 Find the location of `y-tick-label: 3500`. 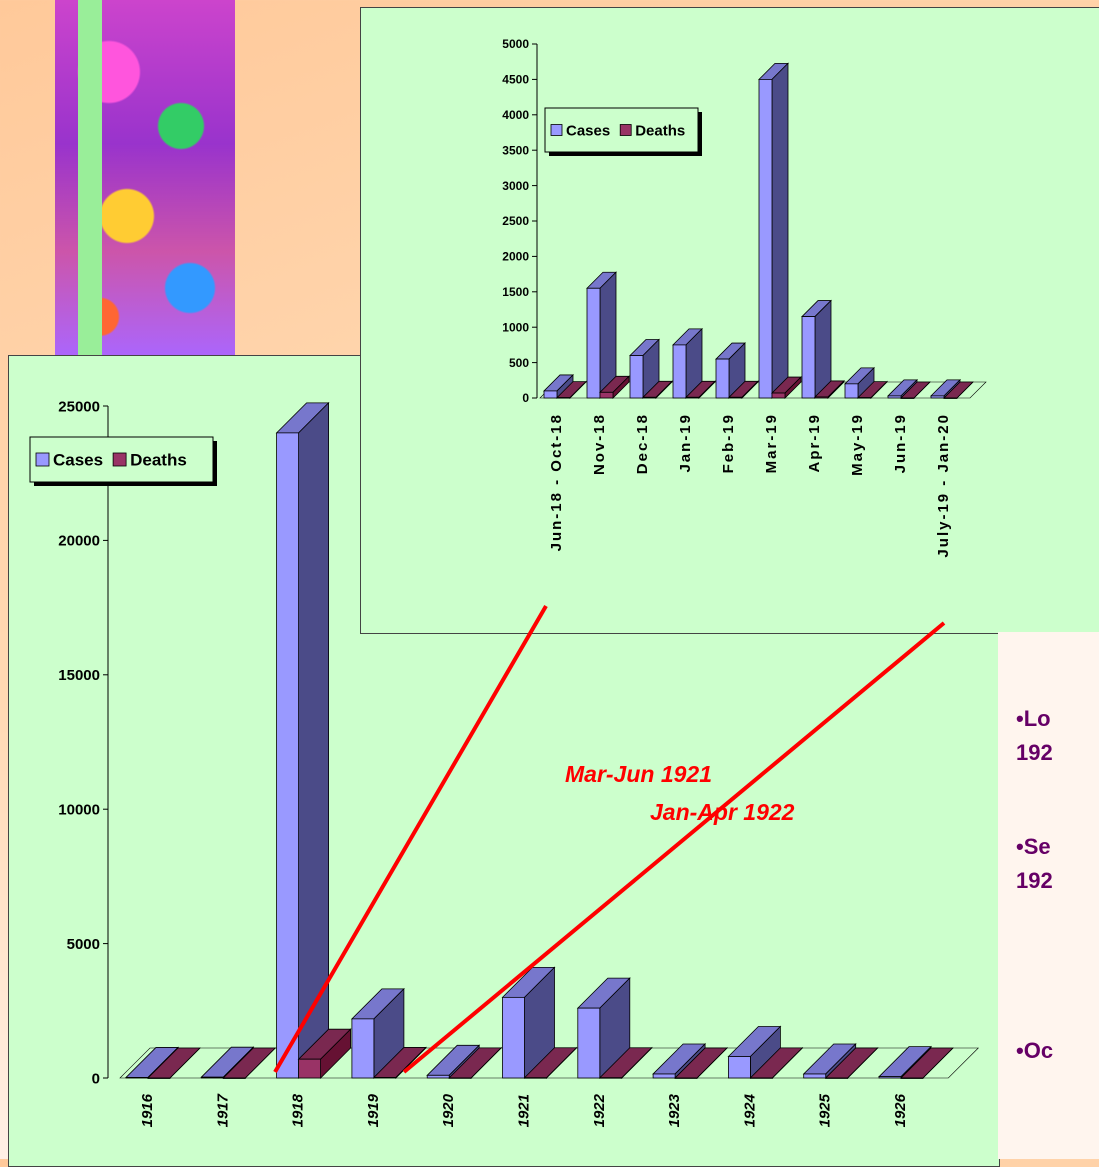

y-tick-label: 3500 is located at coordinates (515, 150).